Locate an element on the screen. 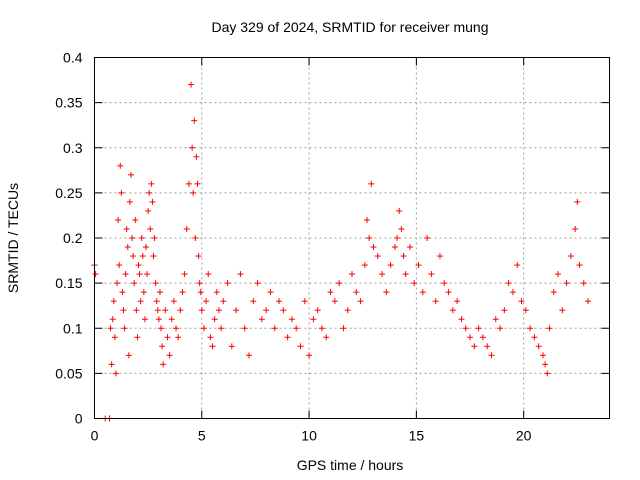 The width and height of the screenshot is (640, 480). y-tick-label: 0.2 is located at coordinates (73, 238).